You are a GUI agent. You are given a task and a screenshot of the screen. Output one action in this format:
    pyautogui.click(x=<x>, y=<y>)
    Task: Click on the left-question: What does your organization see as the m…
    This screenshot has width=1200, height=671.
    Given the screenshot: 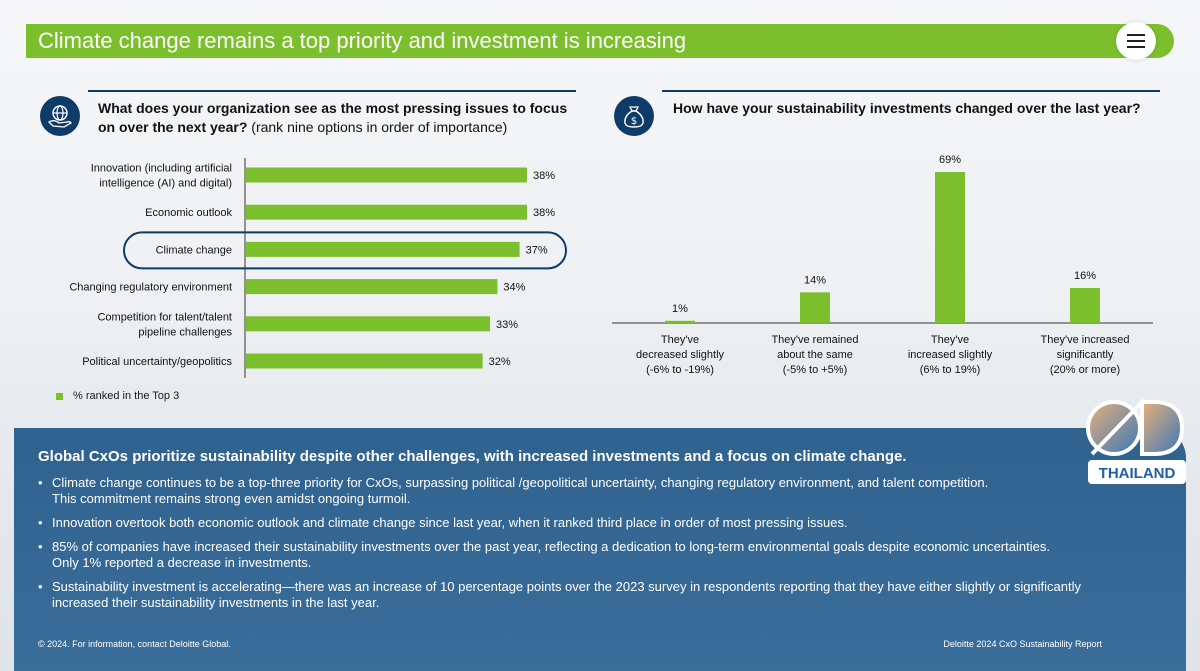 What is the action you would take?
    pyautogui.click(x=337, y=118)
    